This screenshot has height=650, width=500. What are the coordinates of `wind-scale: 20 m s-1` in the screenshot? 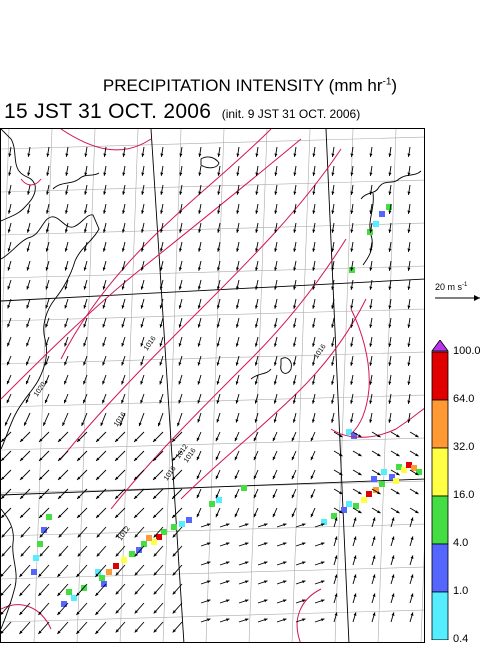 It's located at (462, 297).